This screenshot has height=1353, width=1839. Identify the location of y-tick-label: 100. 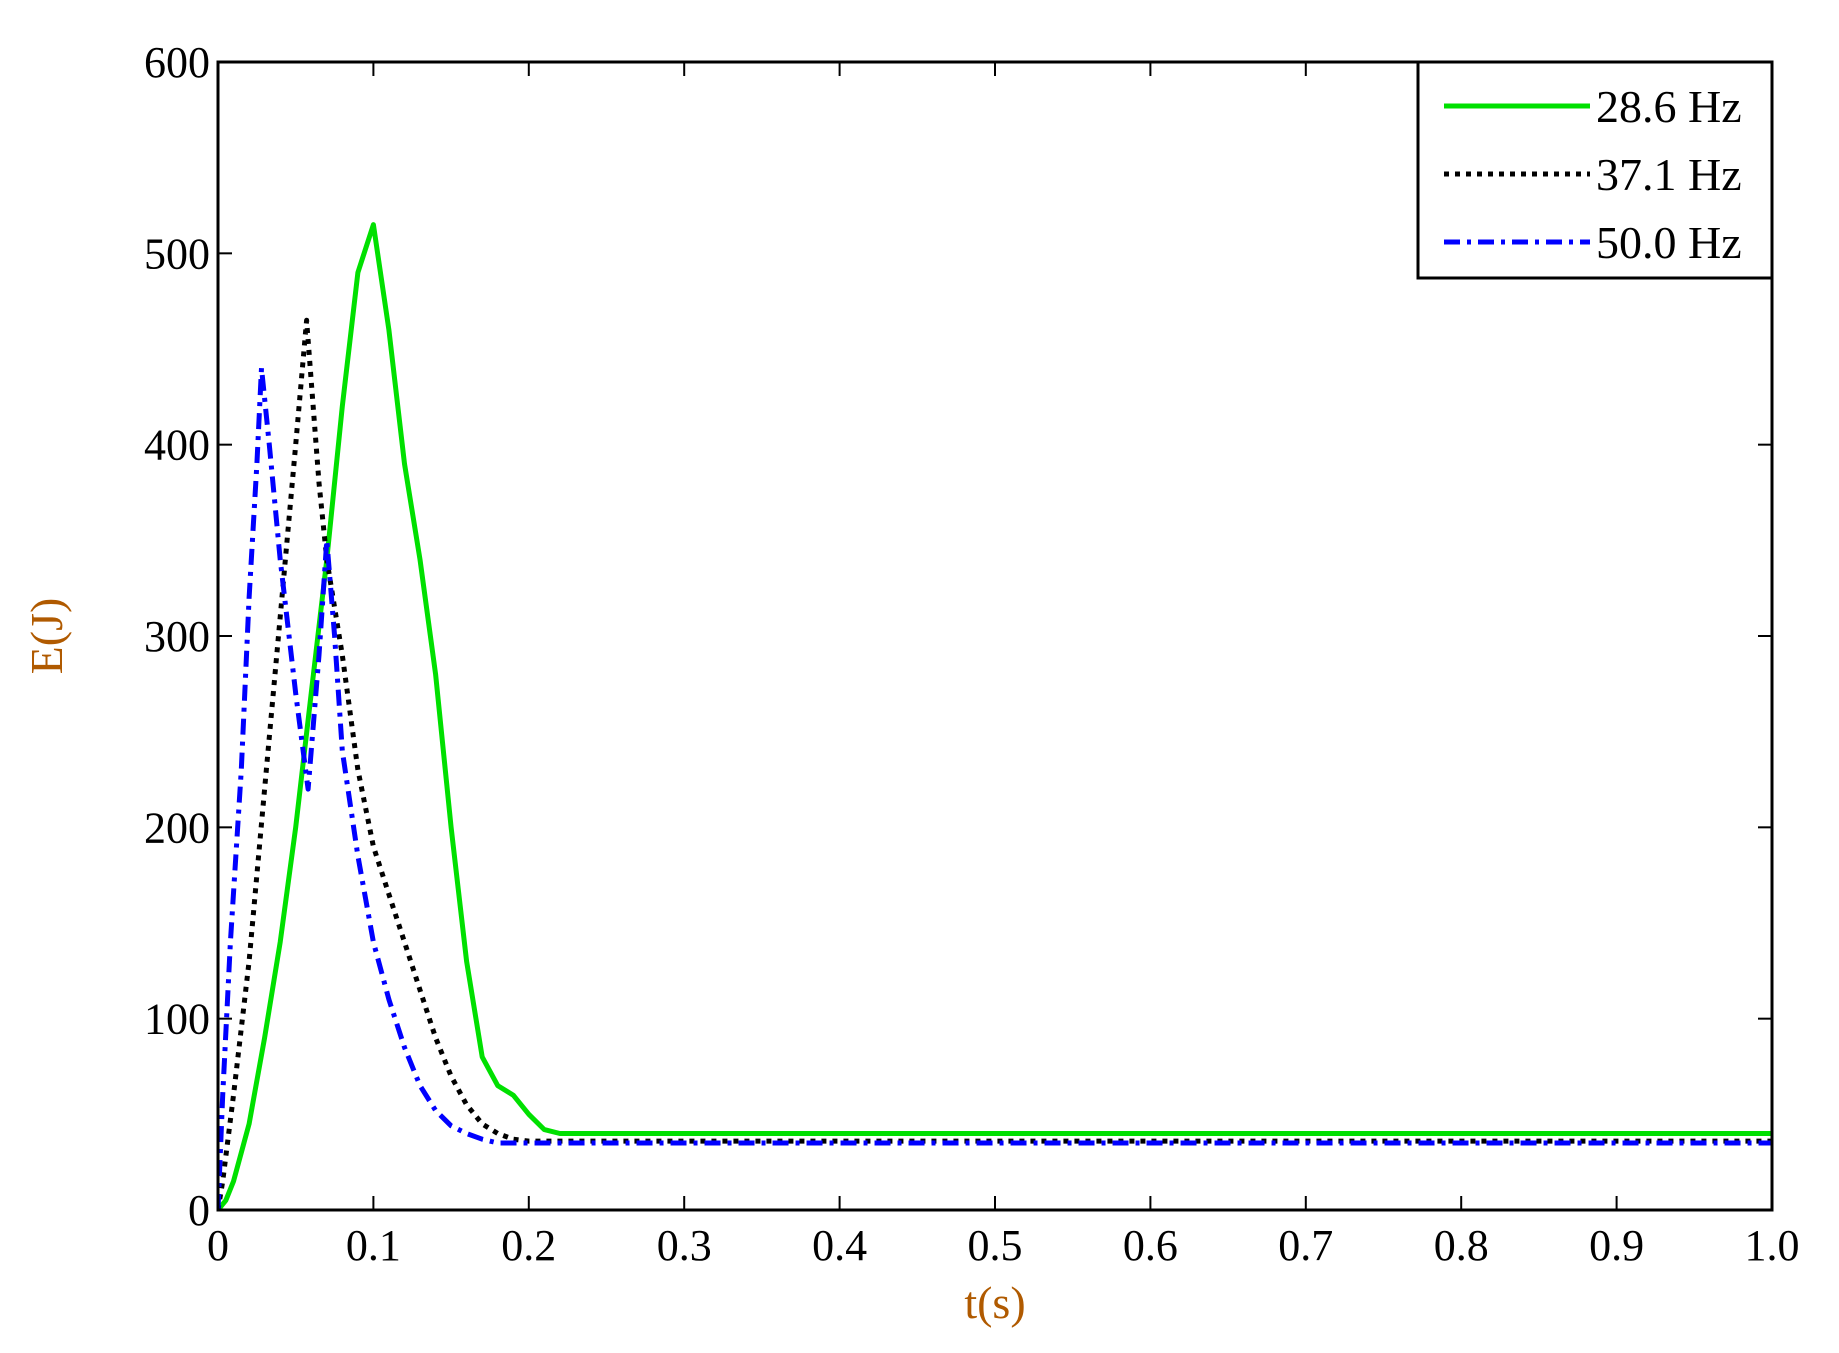
(177, 1019).